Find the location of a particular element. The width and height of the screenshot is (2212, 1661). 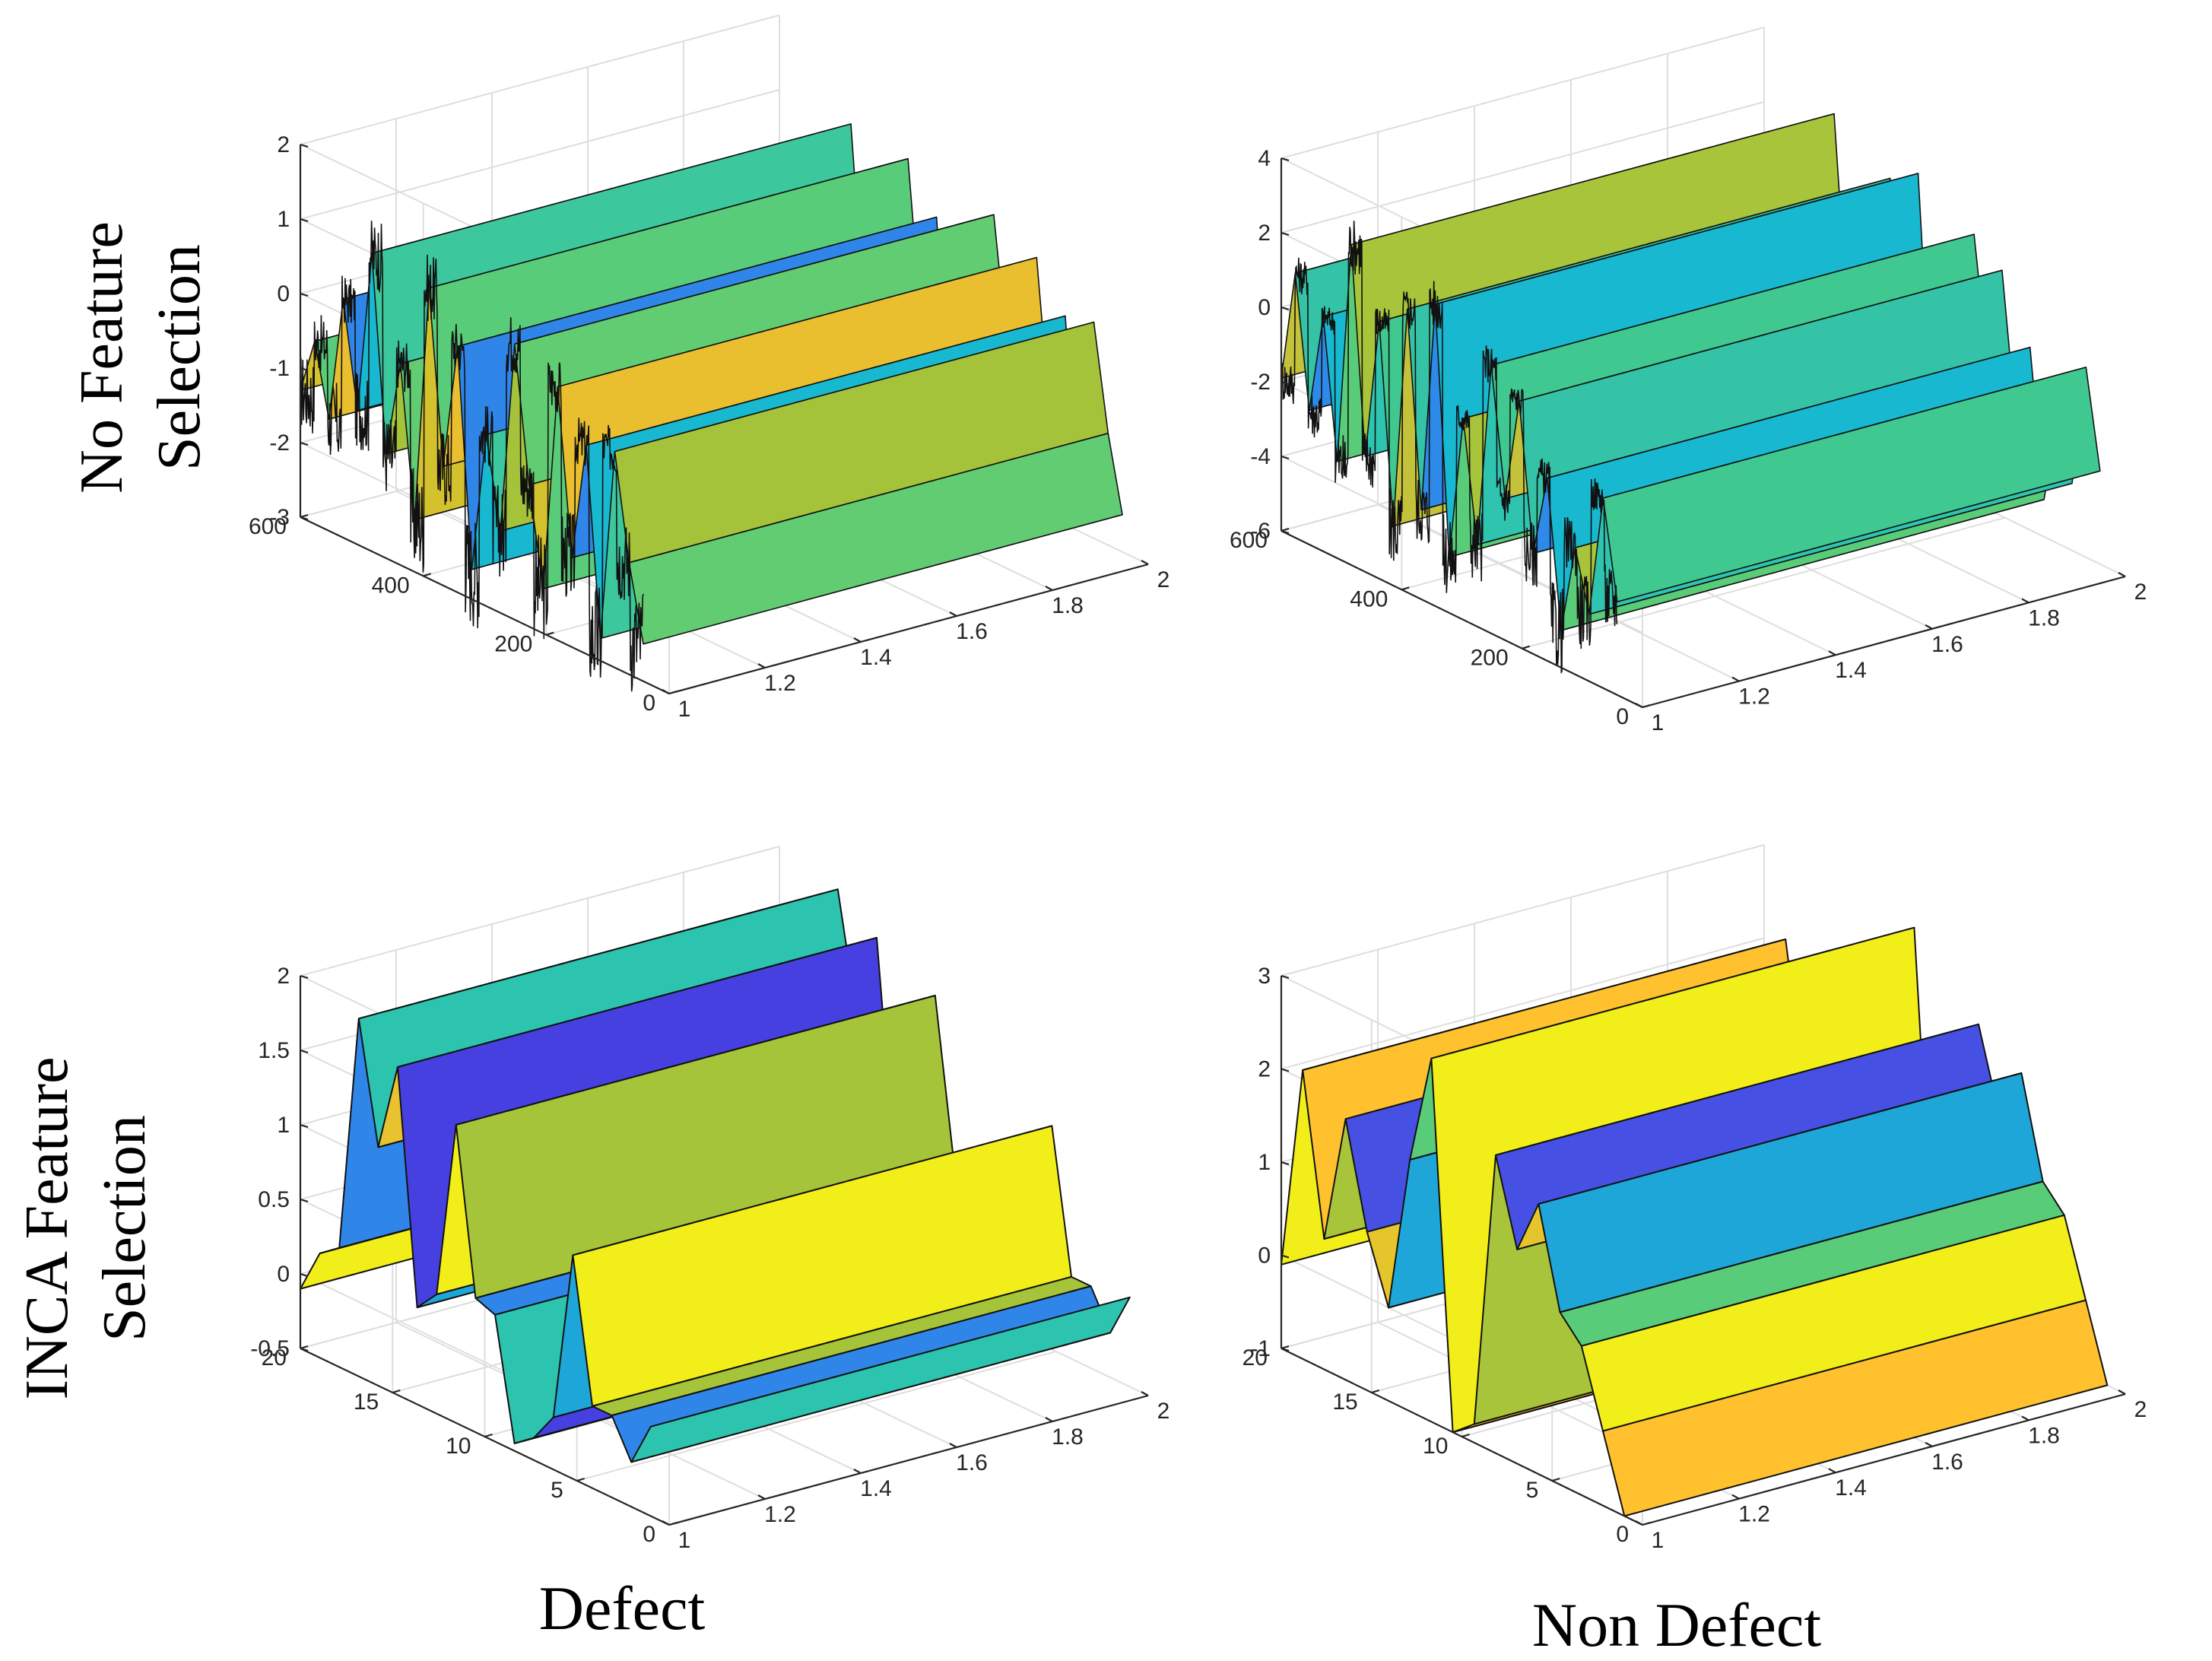

raw-signal-line is located at coordinates (1449, 448).